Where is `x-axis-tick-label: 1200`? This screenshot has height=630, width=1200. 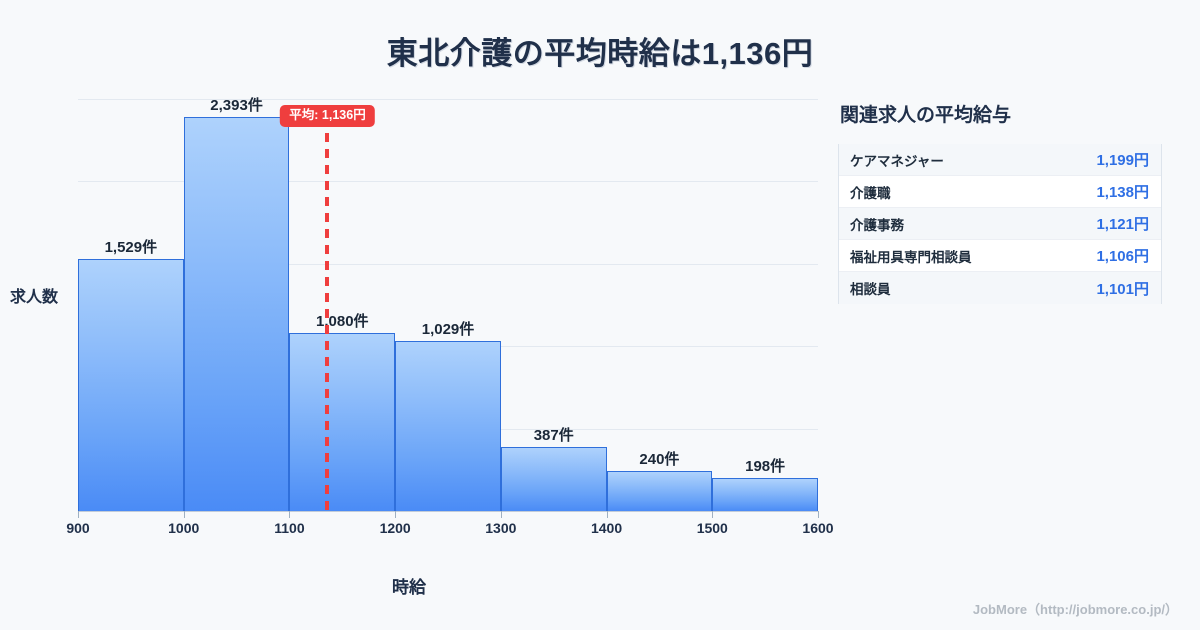 x-axis-tick-label: 1200 is located at coordinates (395, 528).